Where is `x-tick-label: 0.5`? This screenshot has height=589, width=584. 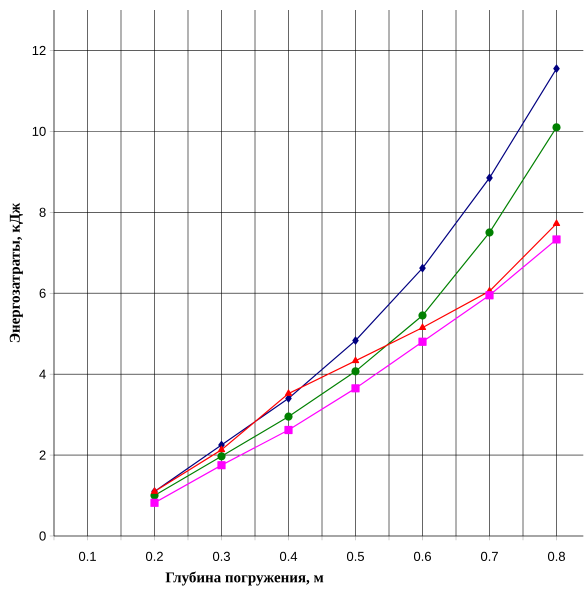 x-tick-label: 0.5 is located at coordinates (355, 556).